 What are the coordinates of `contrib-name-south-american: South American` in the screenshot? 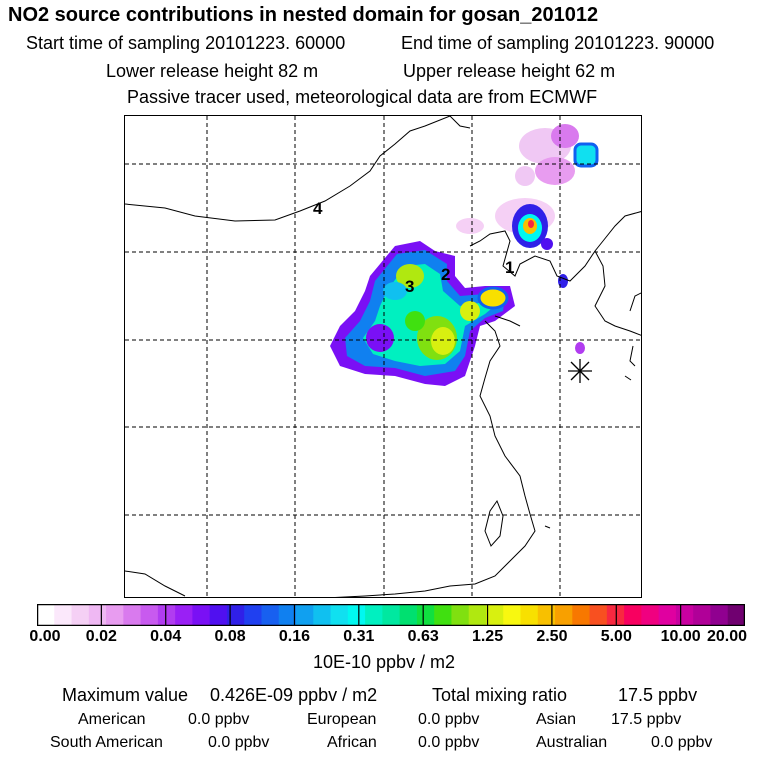 It's located at (106, 742).